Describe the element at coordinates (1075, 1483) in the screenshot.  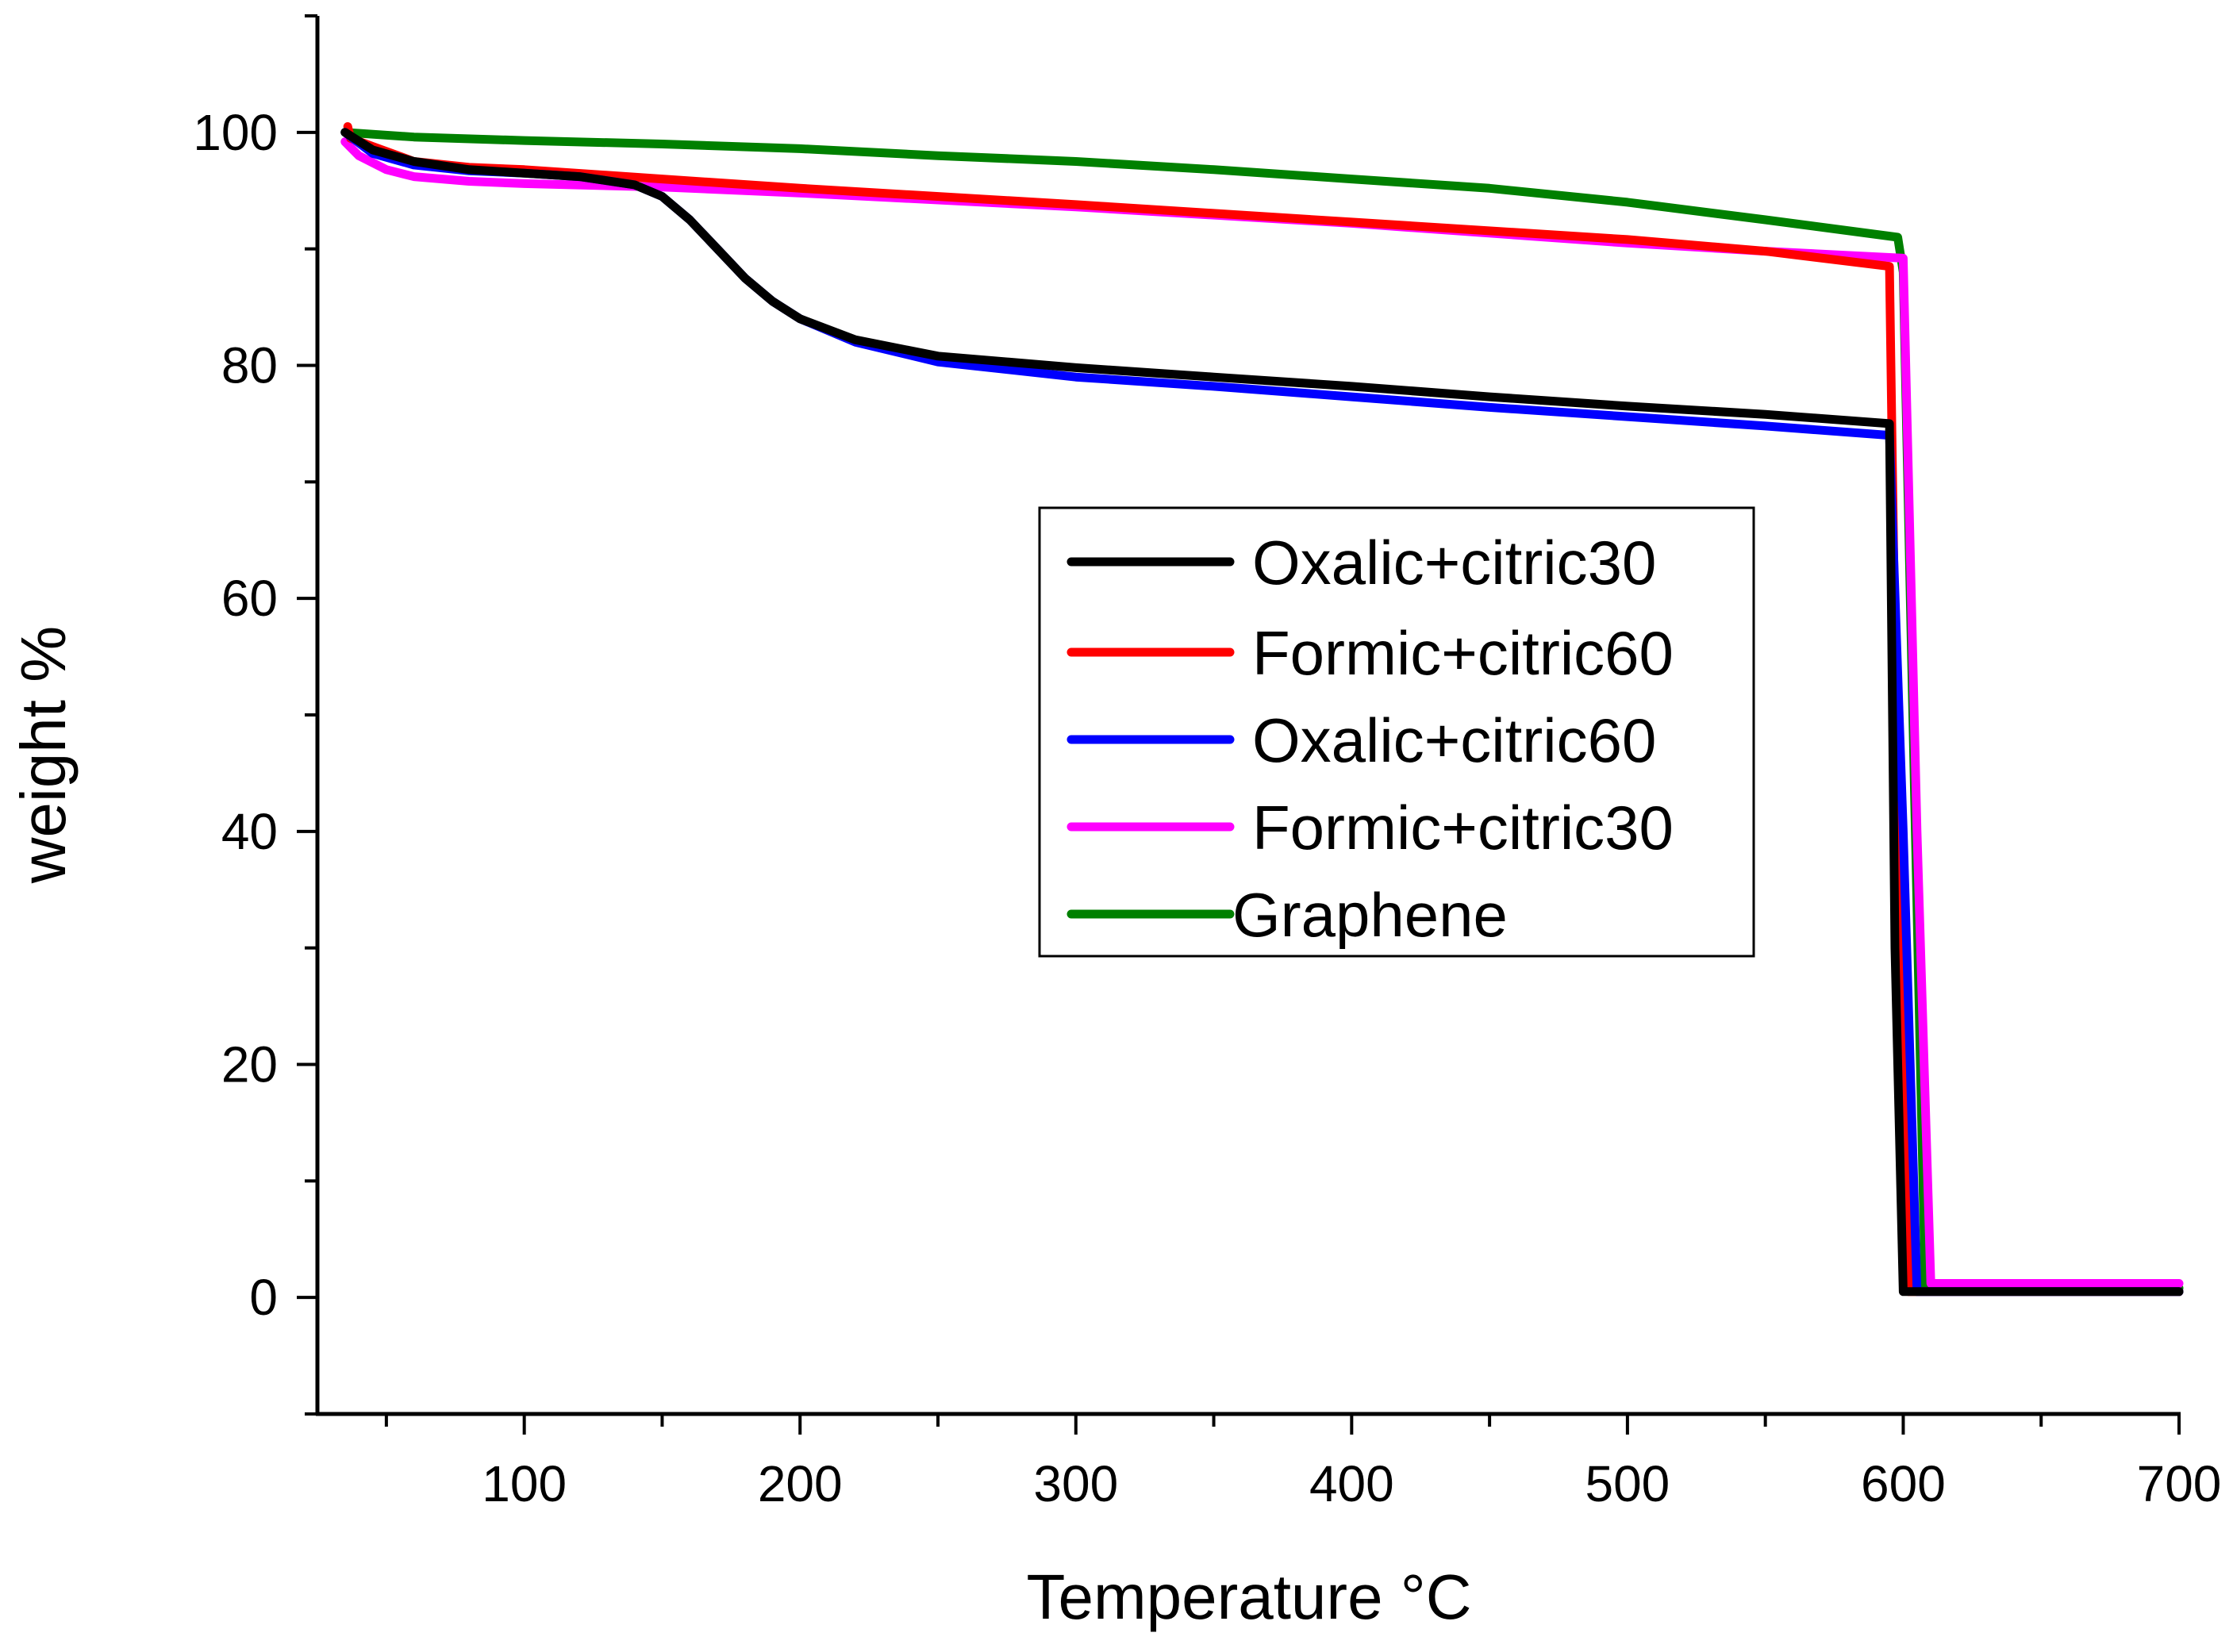
I see `x-tick-label: 300` at that location.